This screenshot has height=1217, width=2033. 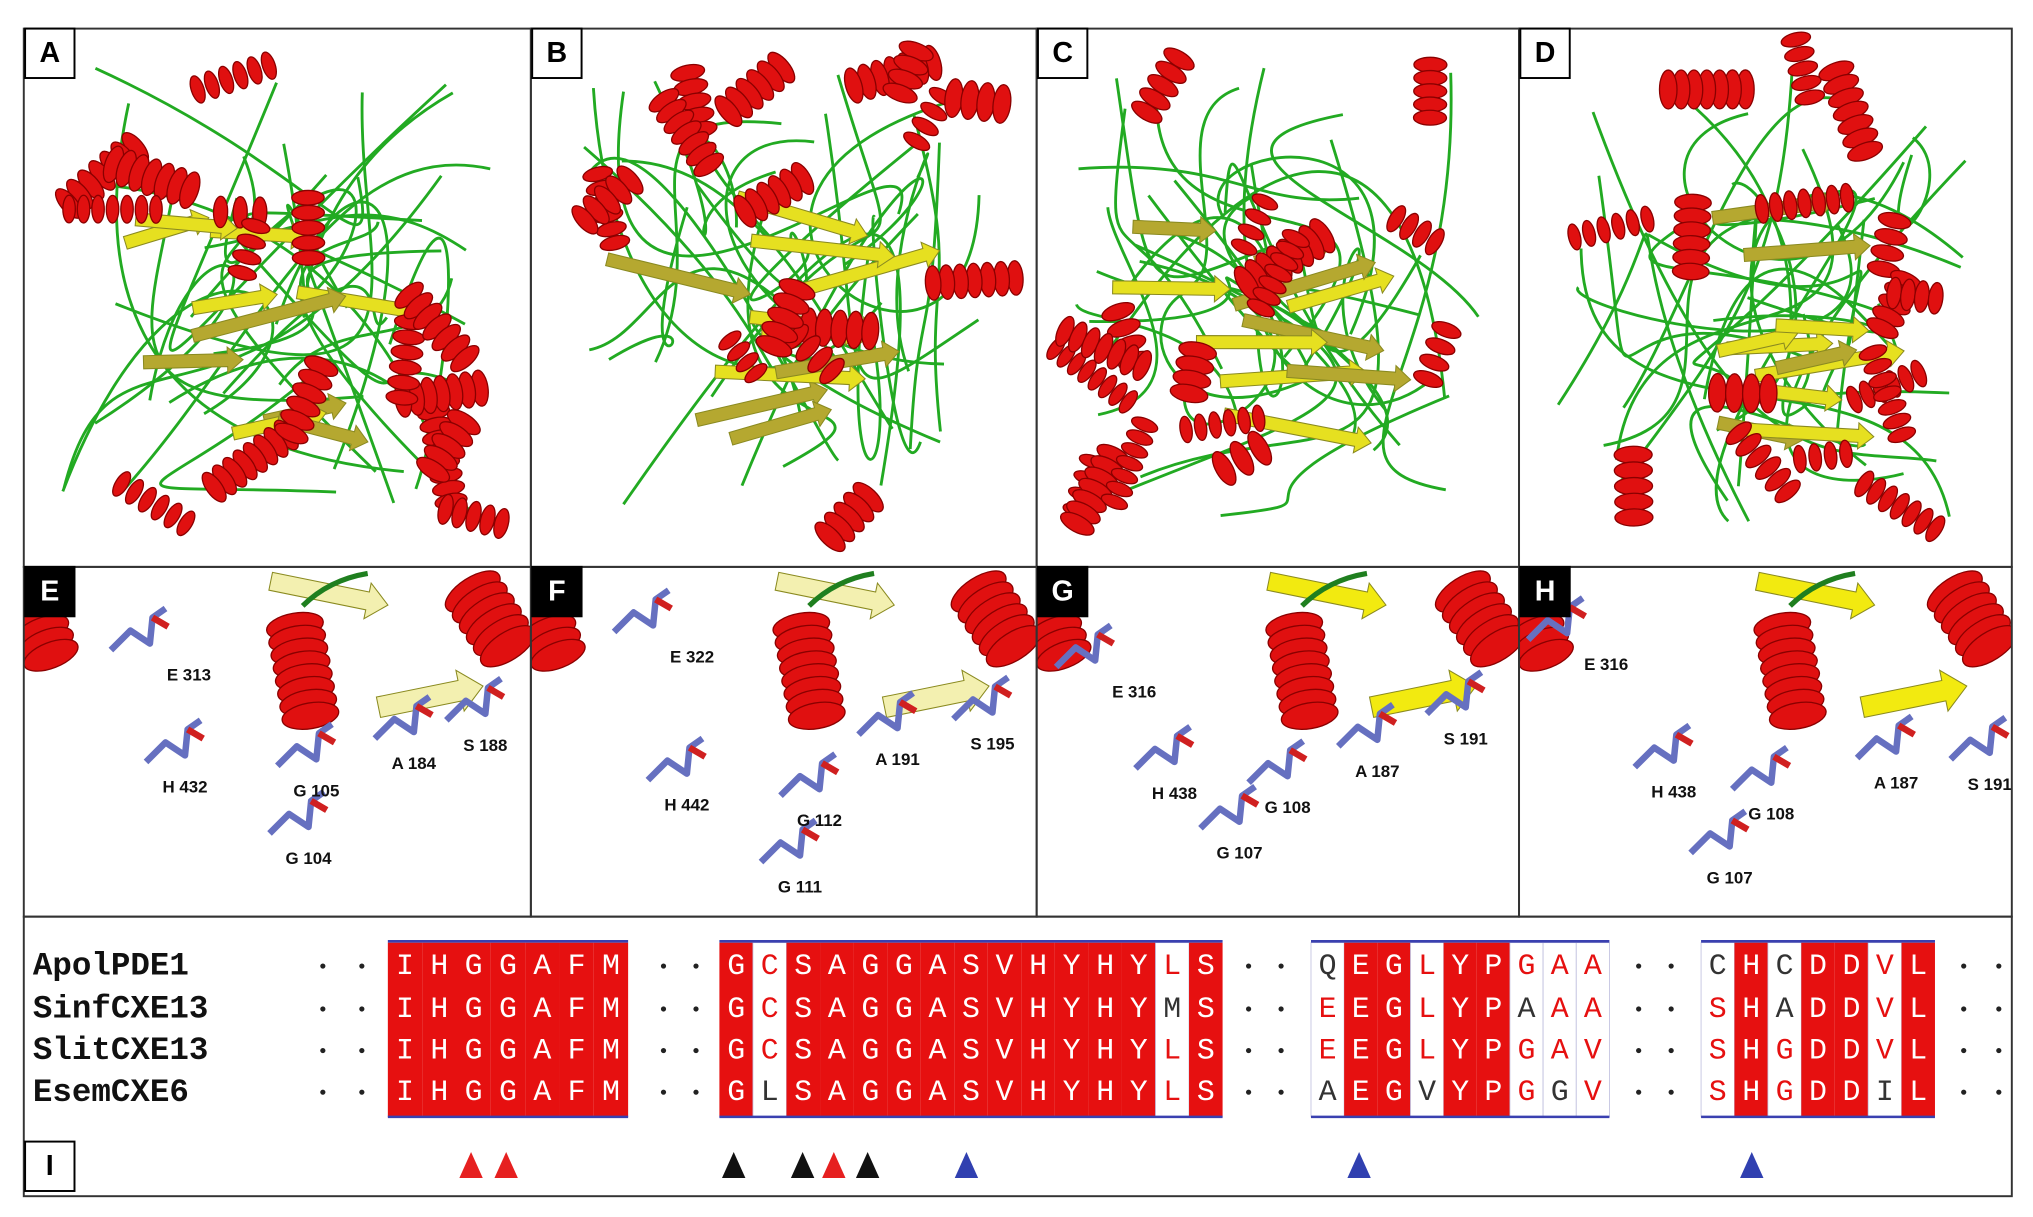 What do you see at coordinates (1005, 1092) in the screenshot?
I see `residue-letter: V` at bounding box center [1005, 1092].